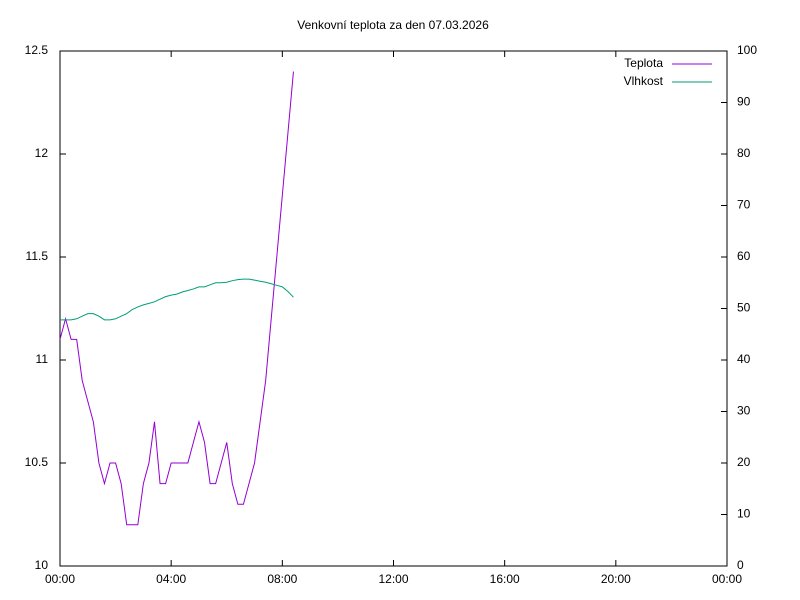  Describe the element at coordinates (744, 308) in the screenshot. I see `y2-tick-label: 50` at that location.